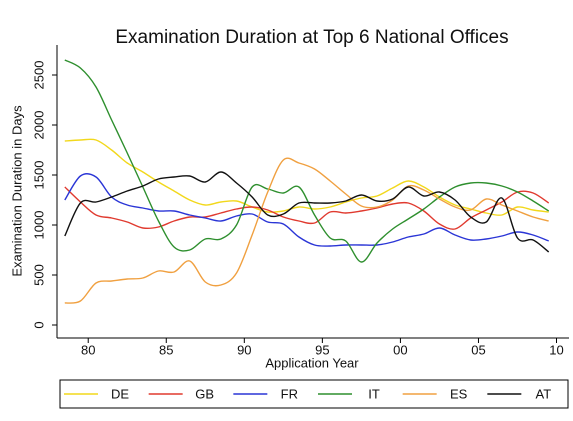 Image resolution: width=573 pixels, height=421 pixels. Describe the element at coordinates (16, 191) in the screenshot. I see `y-axis-label: Examination Duration in Days` at that location.